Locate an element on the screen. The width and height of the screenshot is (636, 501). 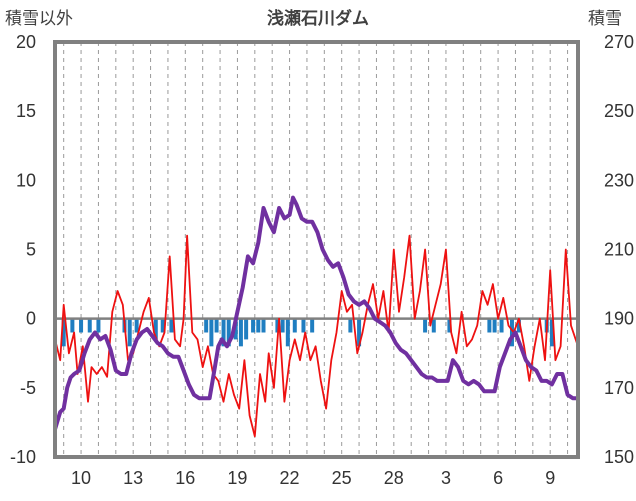
chart-title: 浅瀬石川ダム is located at coordinates (318, 18).